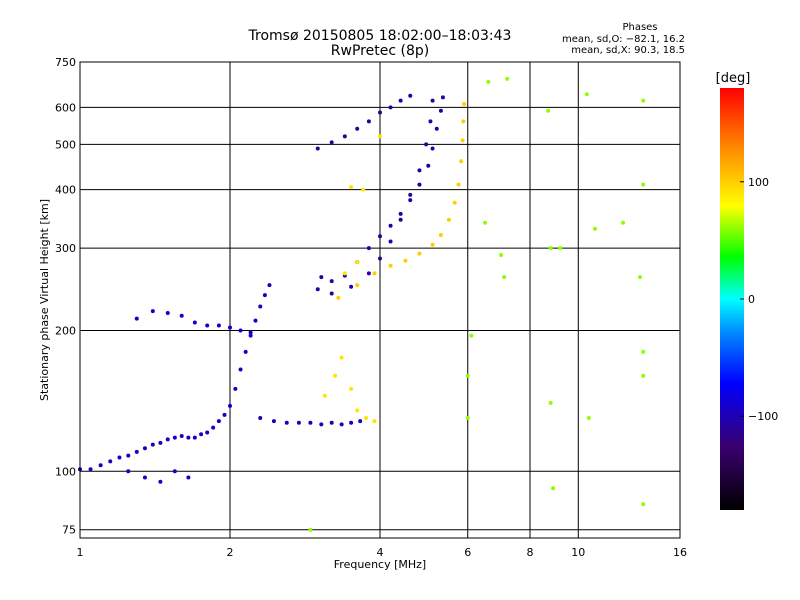  Describe the element at coordinates (380, 36) in the screenshot. I see `chart-title: Tromsø 20150805 18:02:00–18:03:43` at that location.